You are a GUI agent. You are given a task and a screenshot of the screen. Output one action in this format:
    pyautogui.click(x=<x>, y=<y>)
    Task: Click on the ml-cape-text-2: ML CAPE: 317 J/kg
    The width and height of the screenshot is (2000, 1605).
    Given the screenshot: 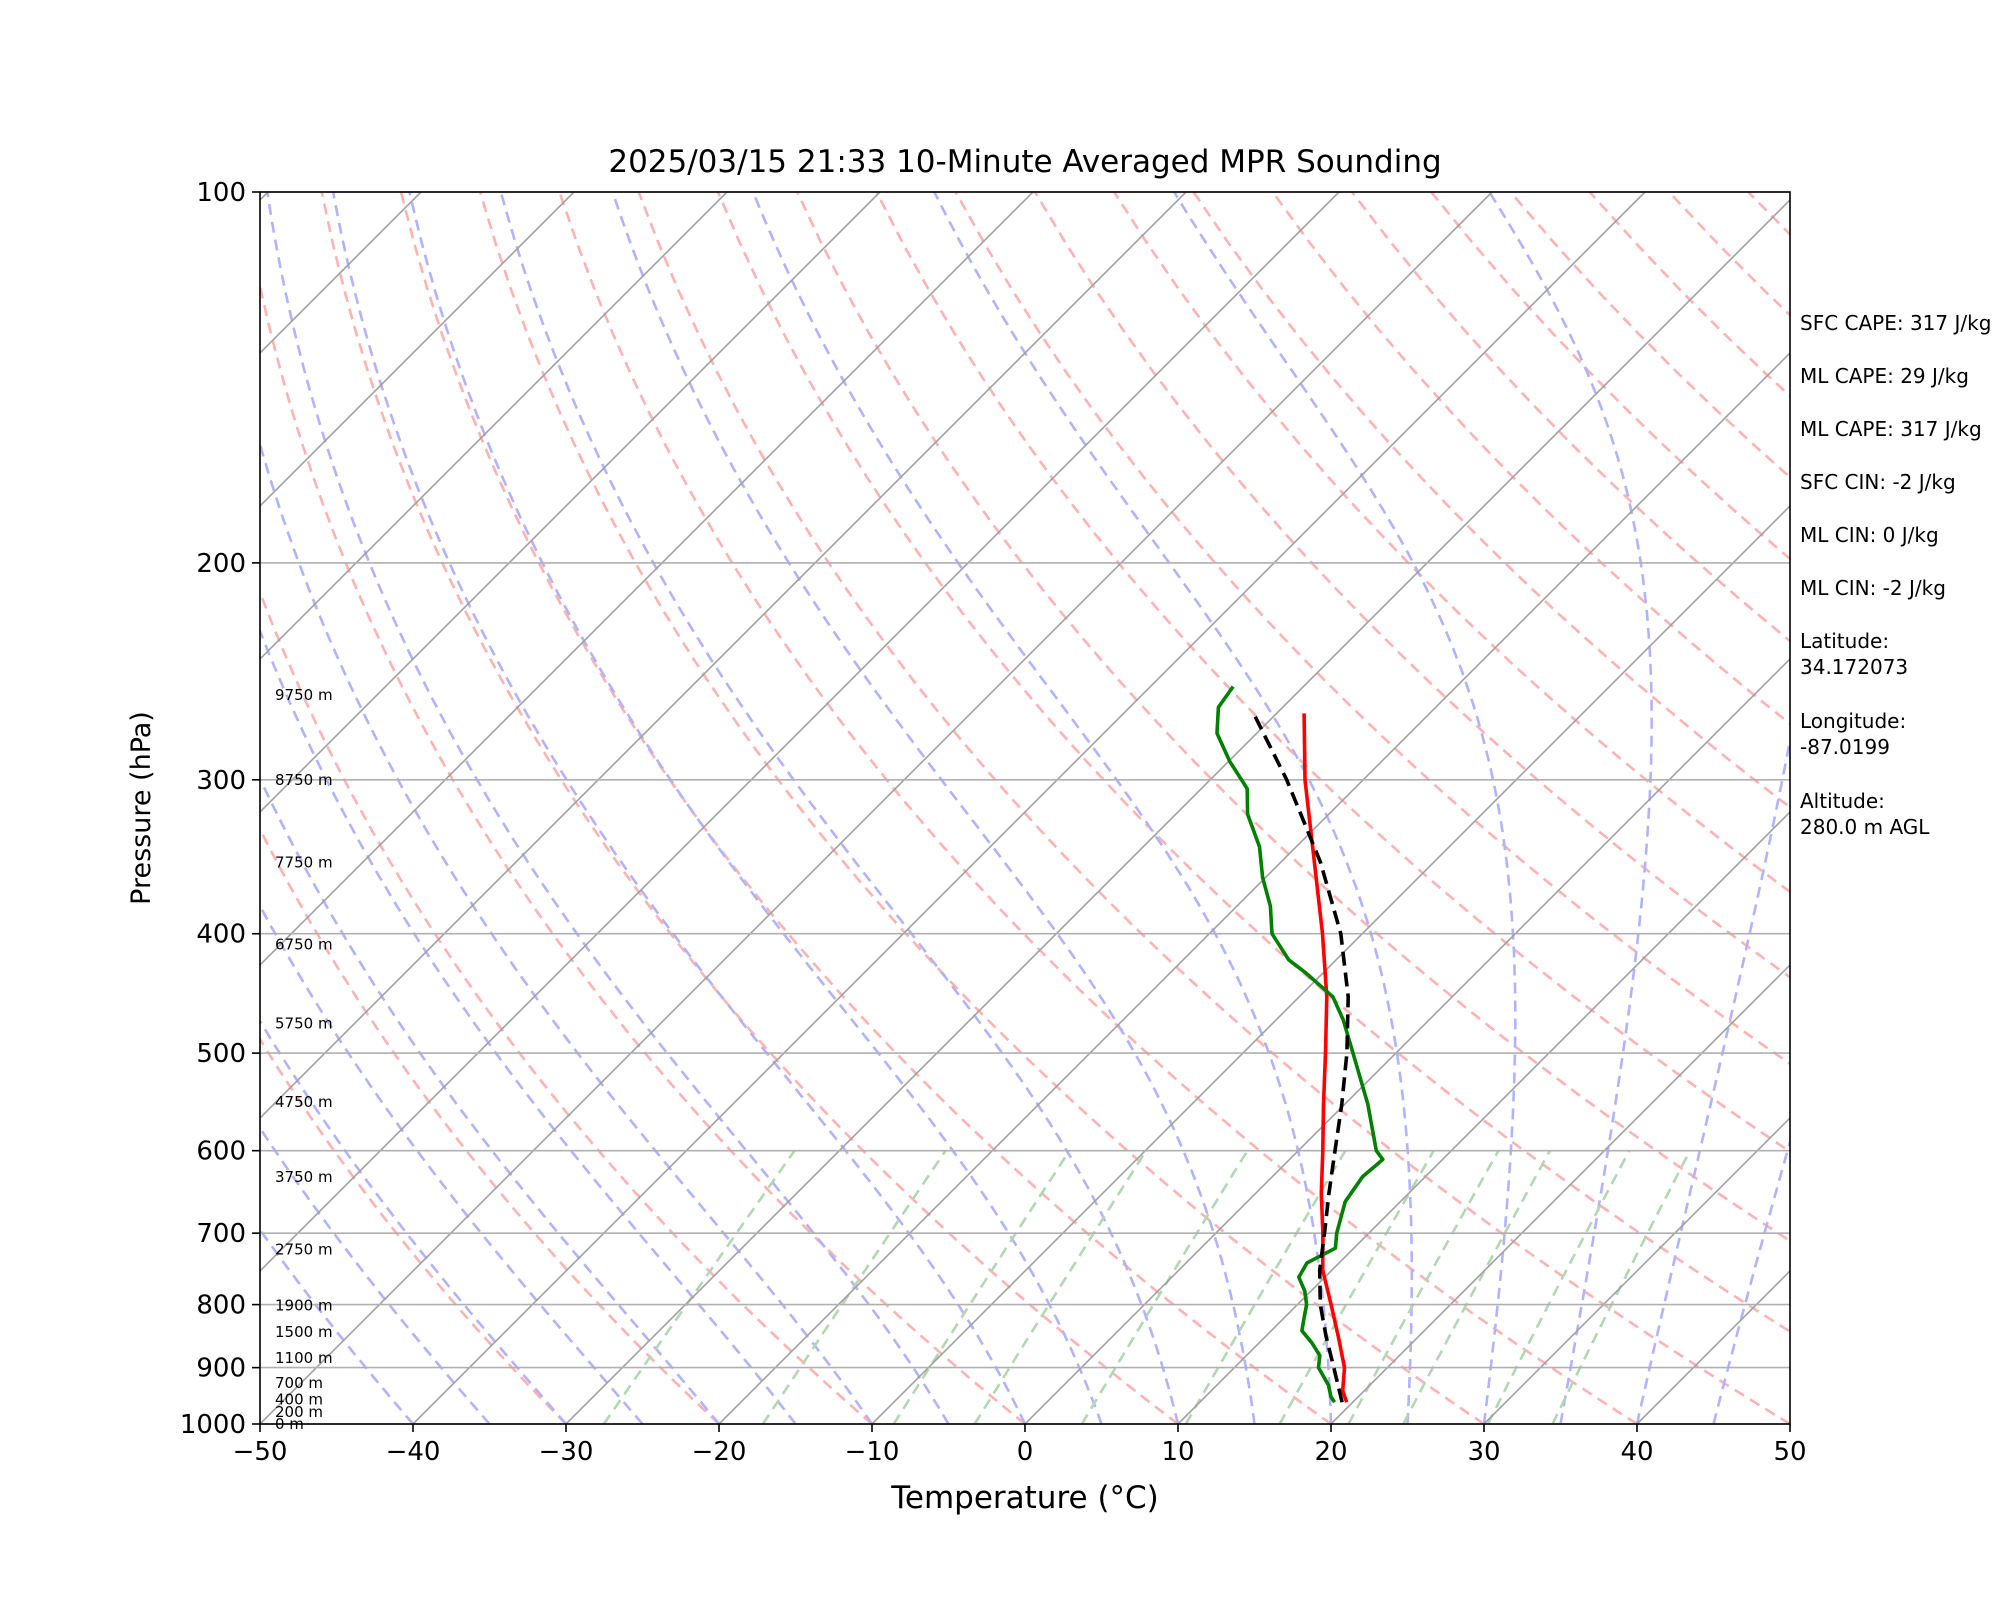 What is the action you would take?
    pyautogui.click(x=1900, y=442)
    